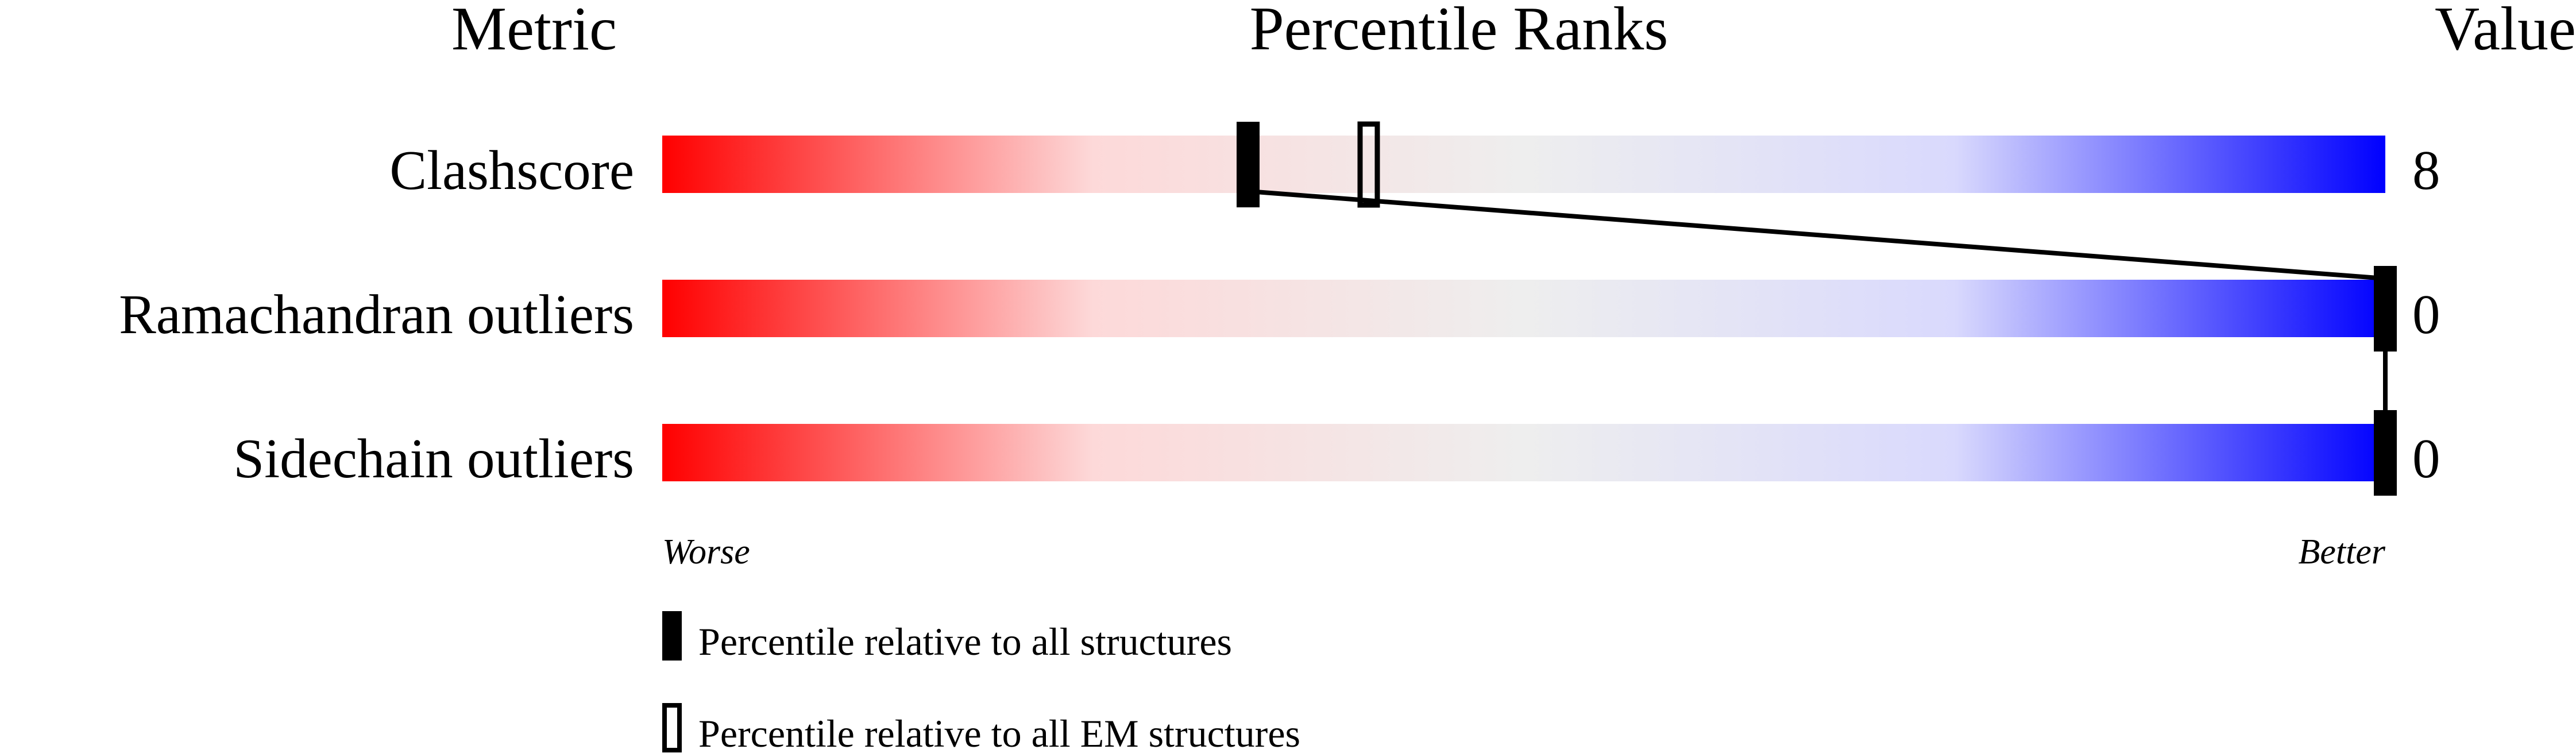 The width and height of the screenshot is (2576, 753). I want to click on legend-all-label: Percentile relative to all structures, so click(965, 641).